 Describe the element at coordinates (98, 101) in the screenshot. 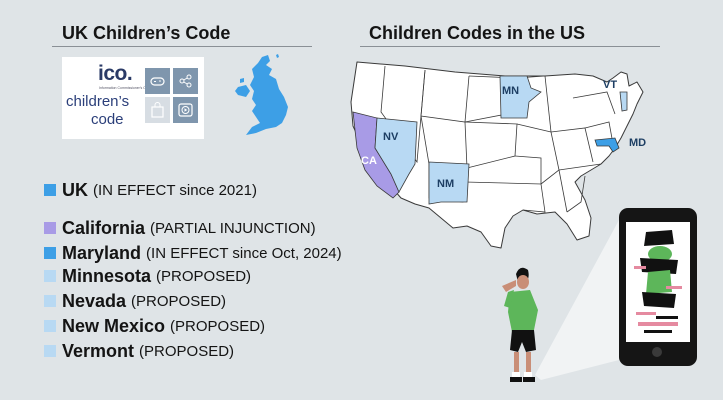

I see `logo-line-childrens: children’s` at that location.